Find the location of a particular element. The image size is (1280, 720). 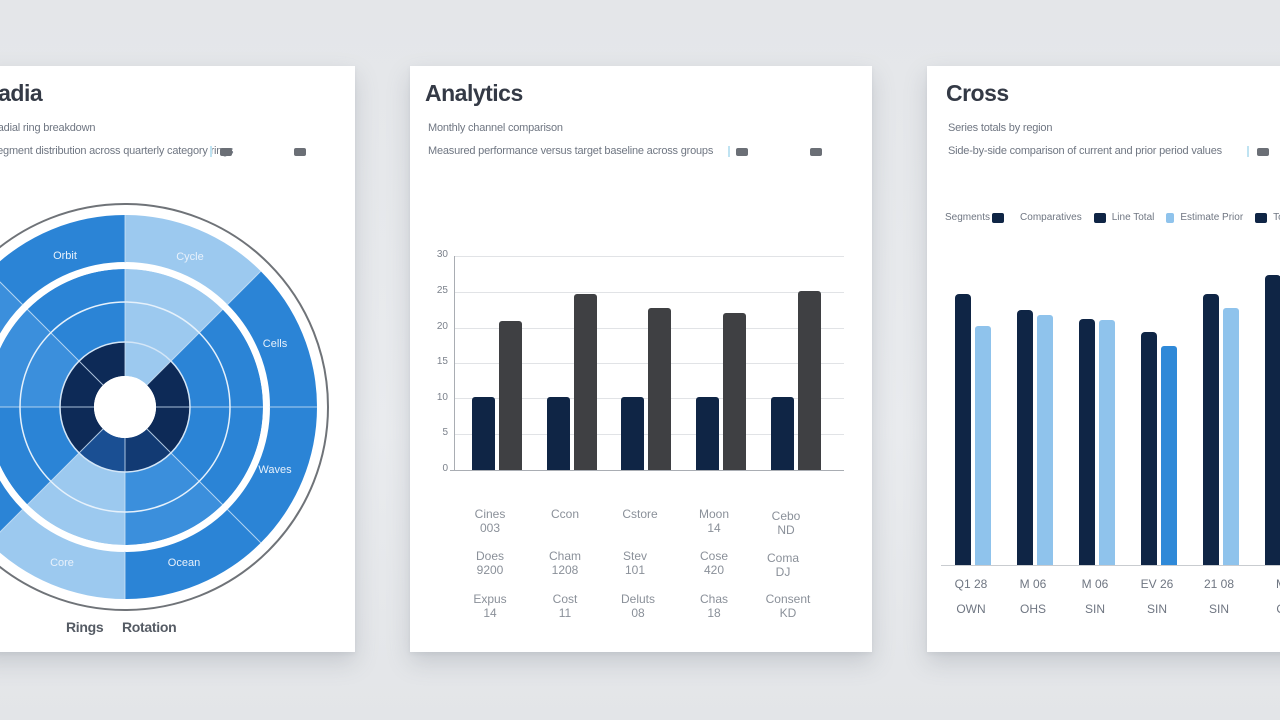

legend-label: Totals is located at coordinates (1276, 217).